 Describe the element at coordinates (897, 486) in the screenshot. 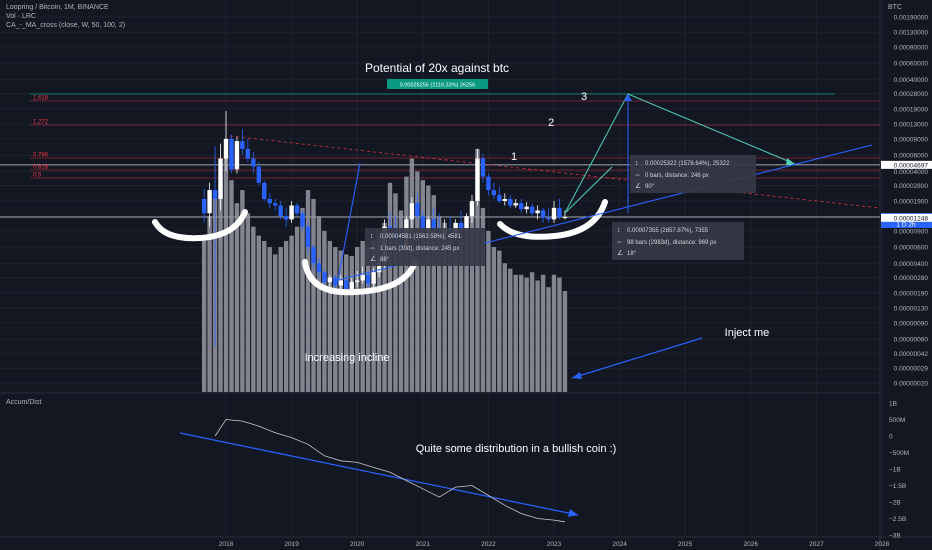

I see `ad-tick-label: −1.5B` at that location.